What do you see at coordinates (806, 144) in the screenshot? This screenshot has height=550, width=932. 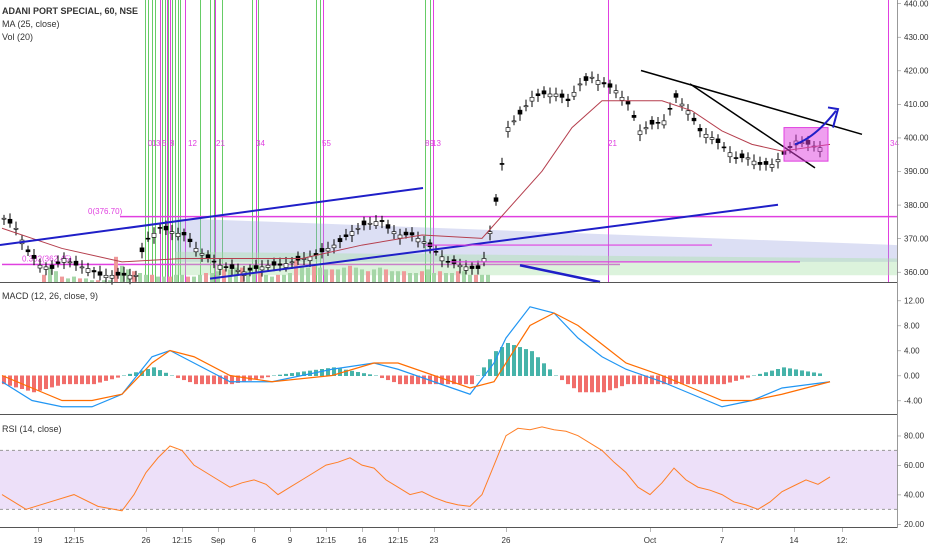 I see `breakout-box` at bounding box center [806, 144].